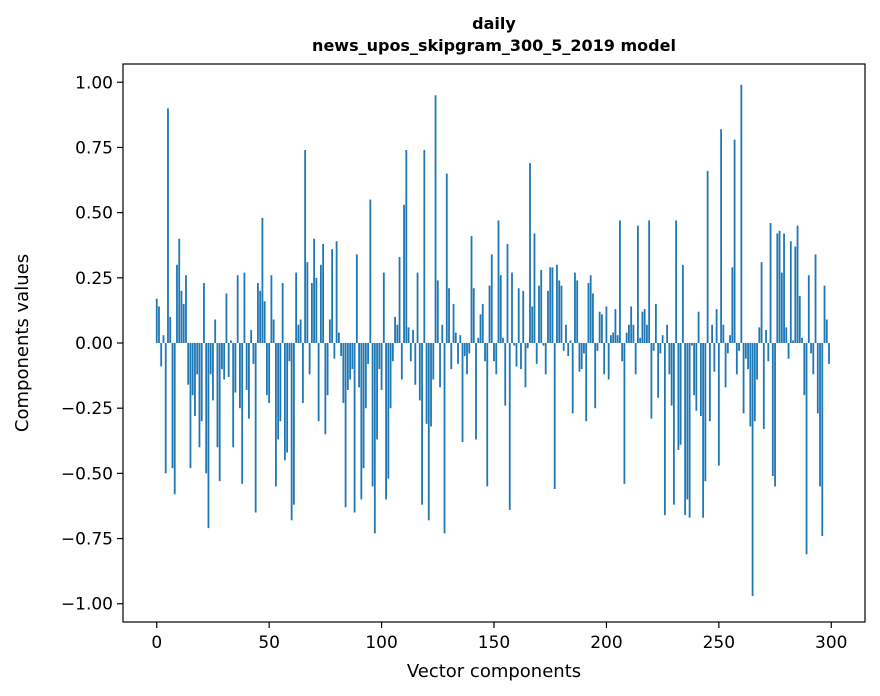 The width and height of the screenshot is (880, 696). Describe the element at coordinates (269, 643) in the screenshot. I see `x-tick-label: 50` at that location.